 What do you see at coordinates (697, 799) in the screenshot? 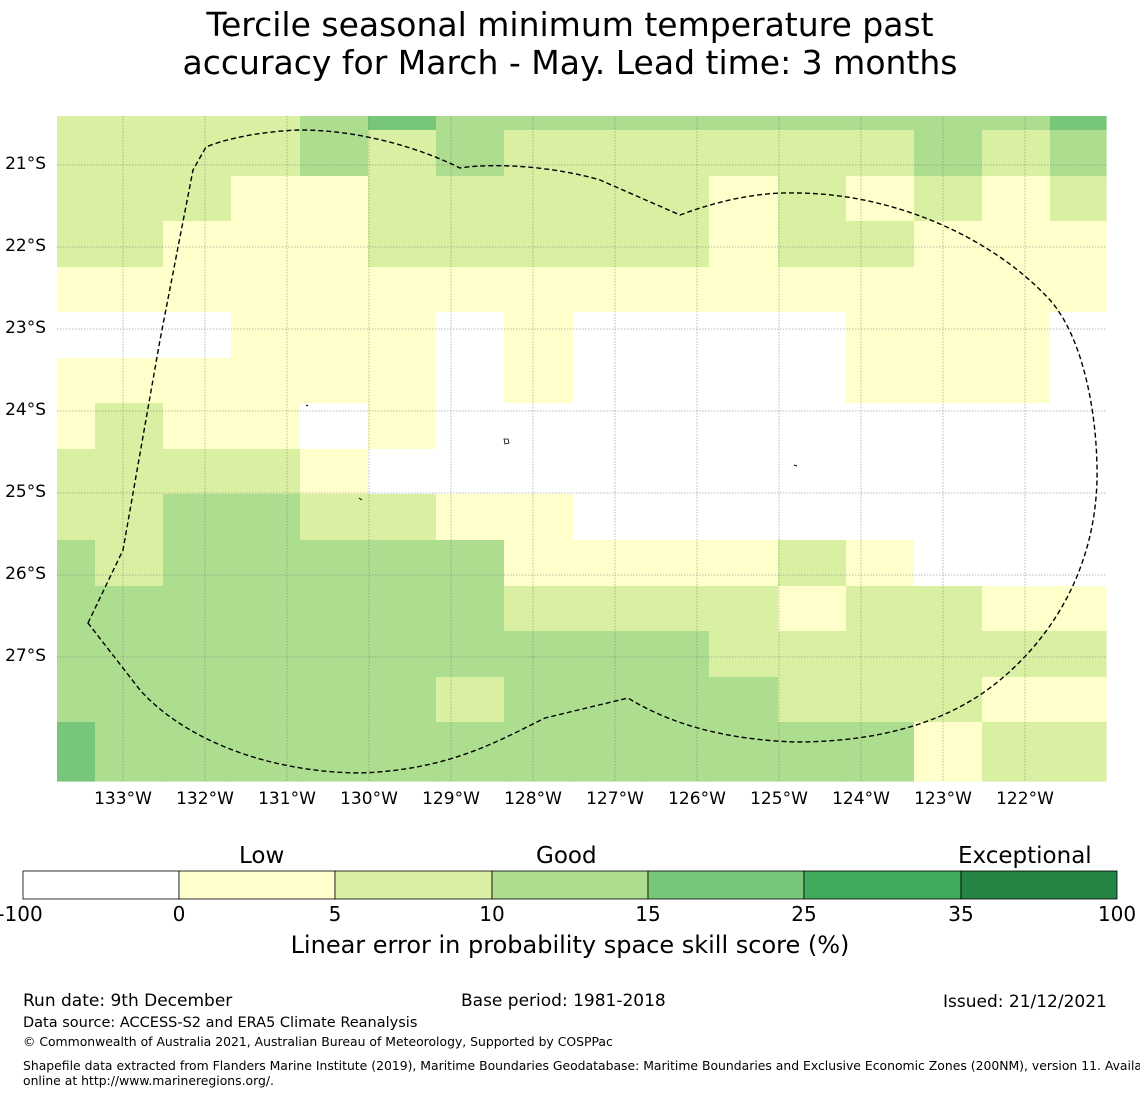
I see `longitude-label: 126°W` at bounding box center [697, 799].